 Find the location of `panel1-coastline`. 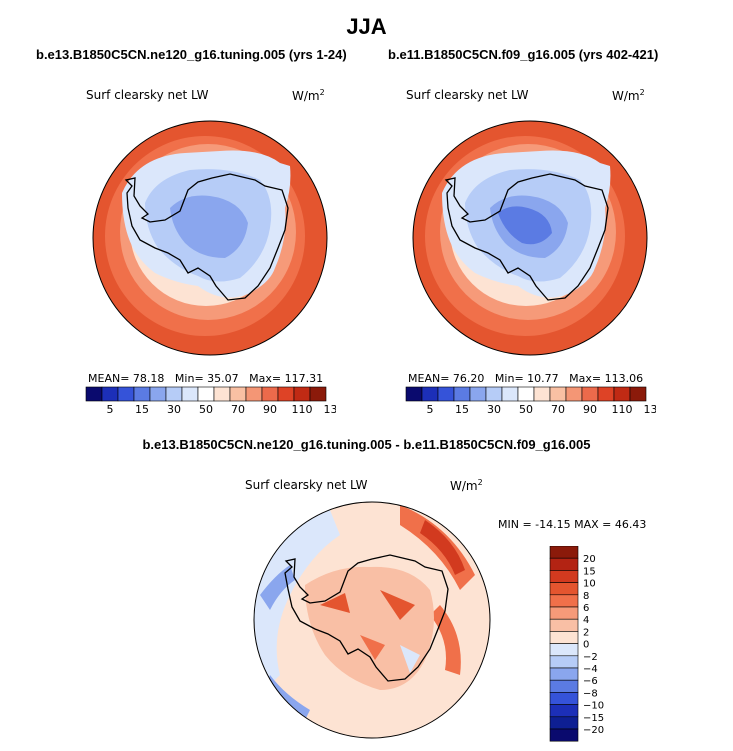

panel1-coastline is located at coordinates (206, 237).